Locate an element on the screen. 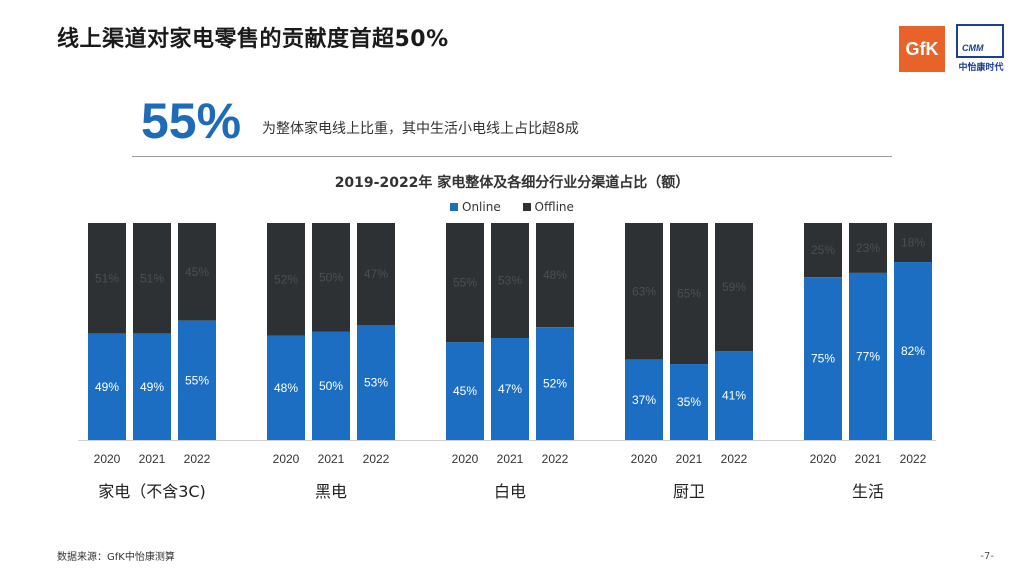 The width and height of the screenshot is (1024, 576). data-label-offline: 65% is located at coordinates (689, 294).